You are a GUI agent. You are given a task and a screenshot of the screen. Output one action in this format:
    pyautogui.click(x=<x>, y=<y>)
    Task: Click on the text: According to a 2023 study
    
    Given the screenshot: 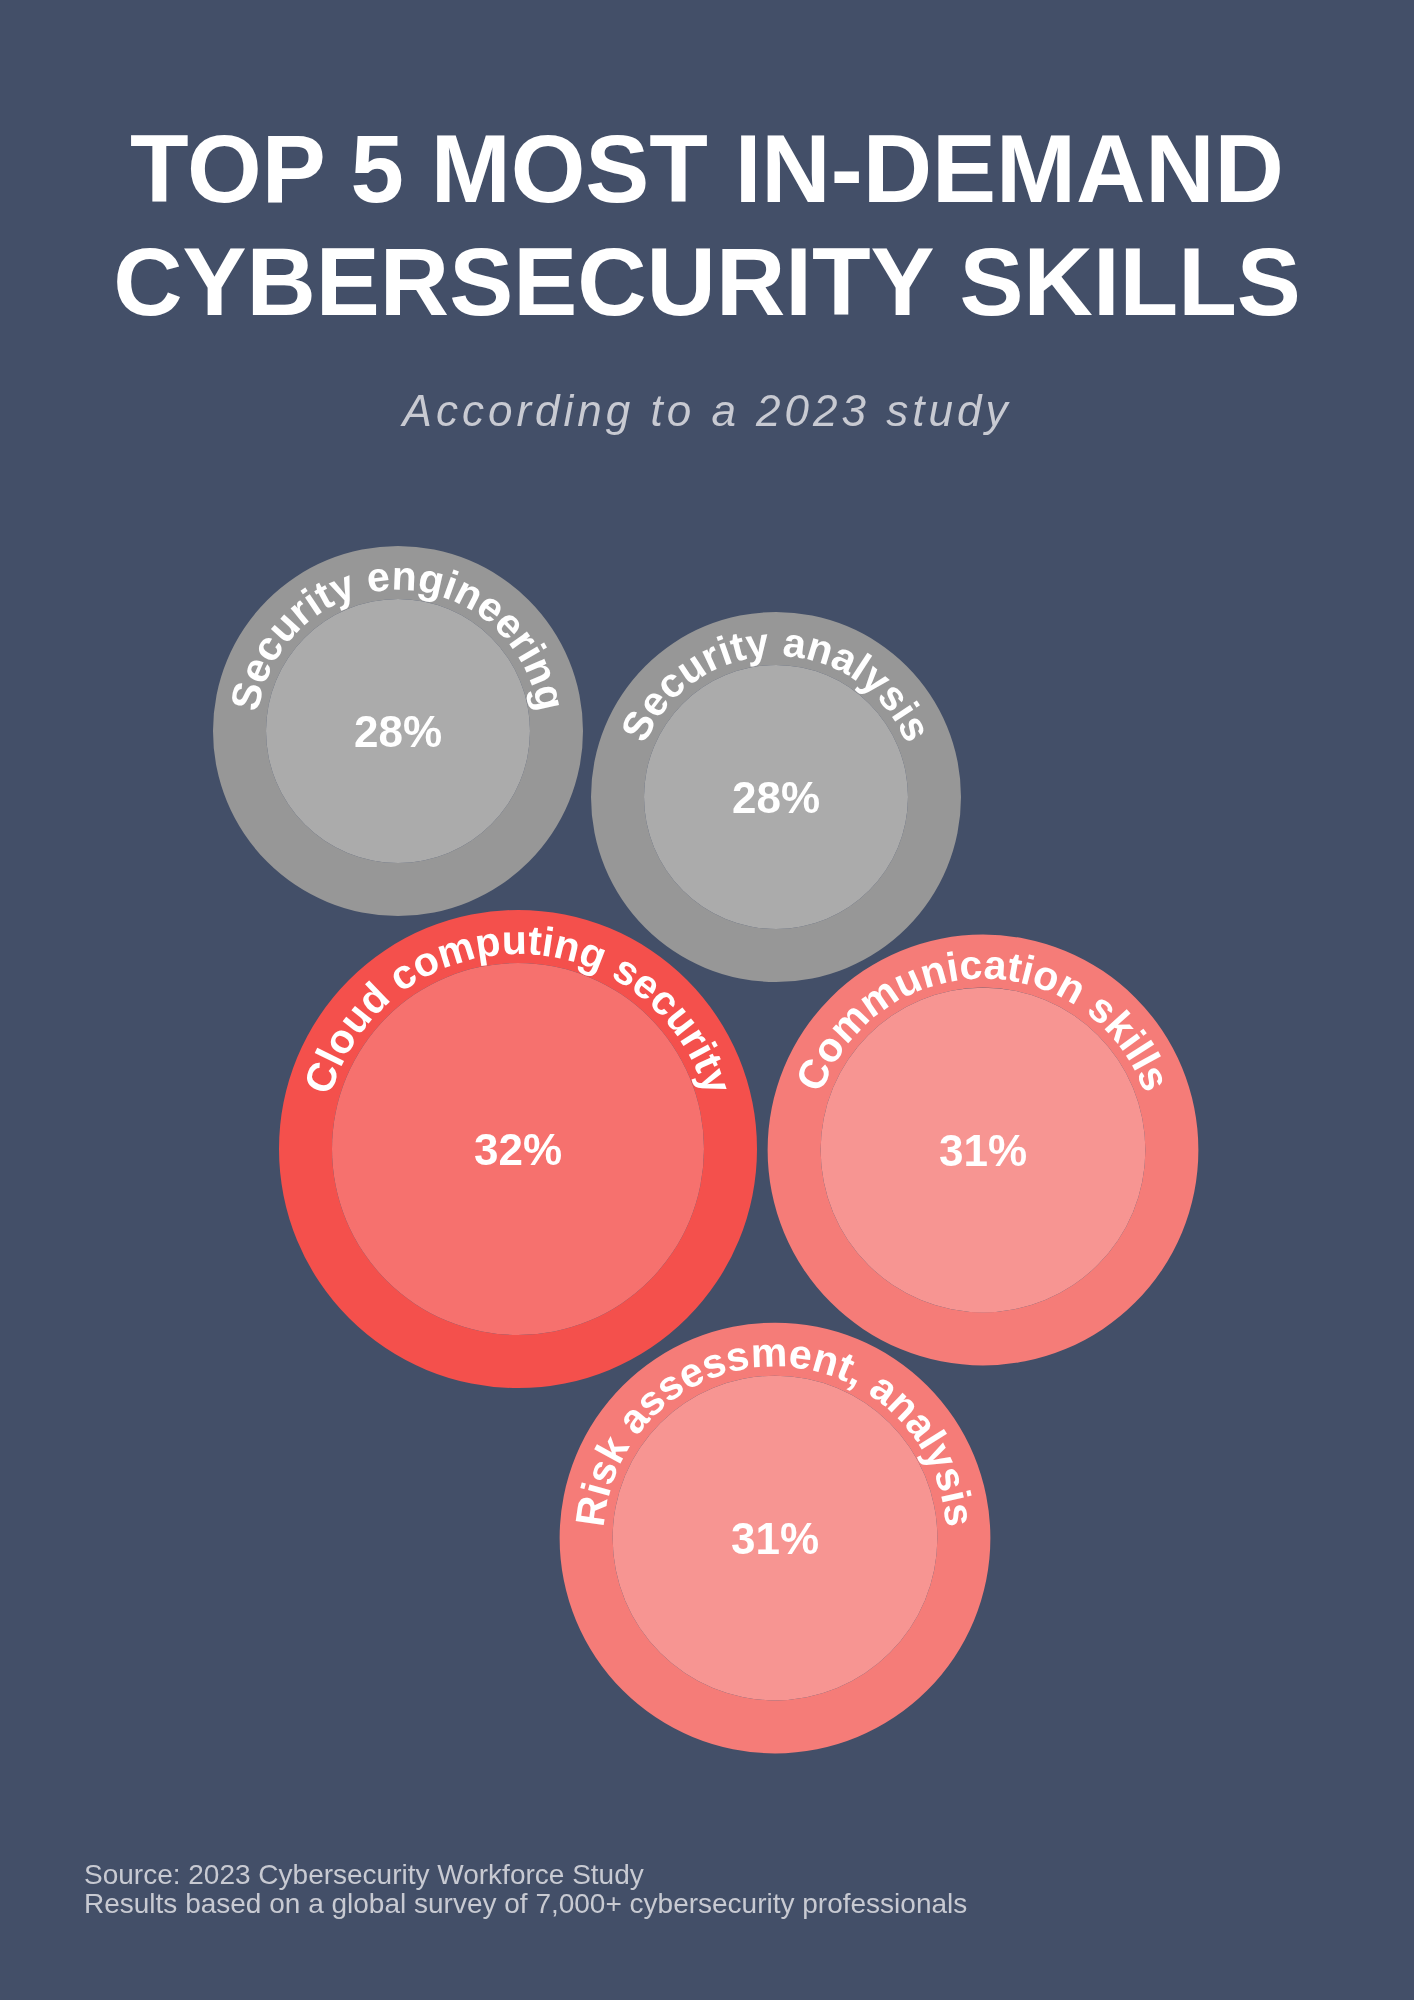 What is the action you would take?
    pyautogui.click(x=706, y=411)
    